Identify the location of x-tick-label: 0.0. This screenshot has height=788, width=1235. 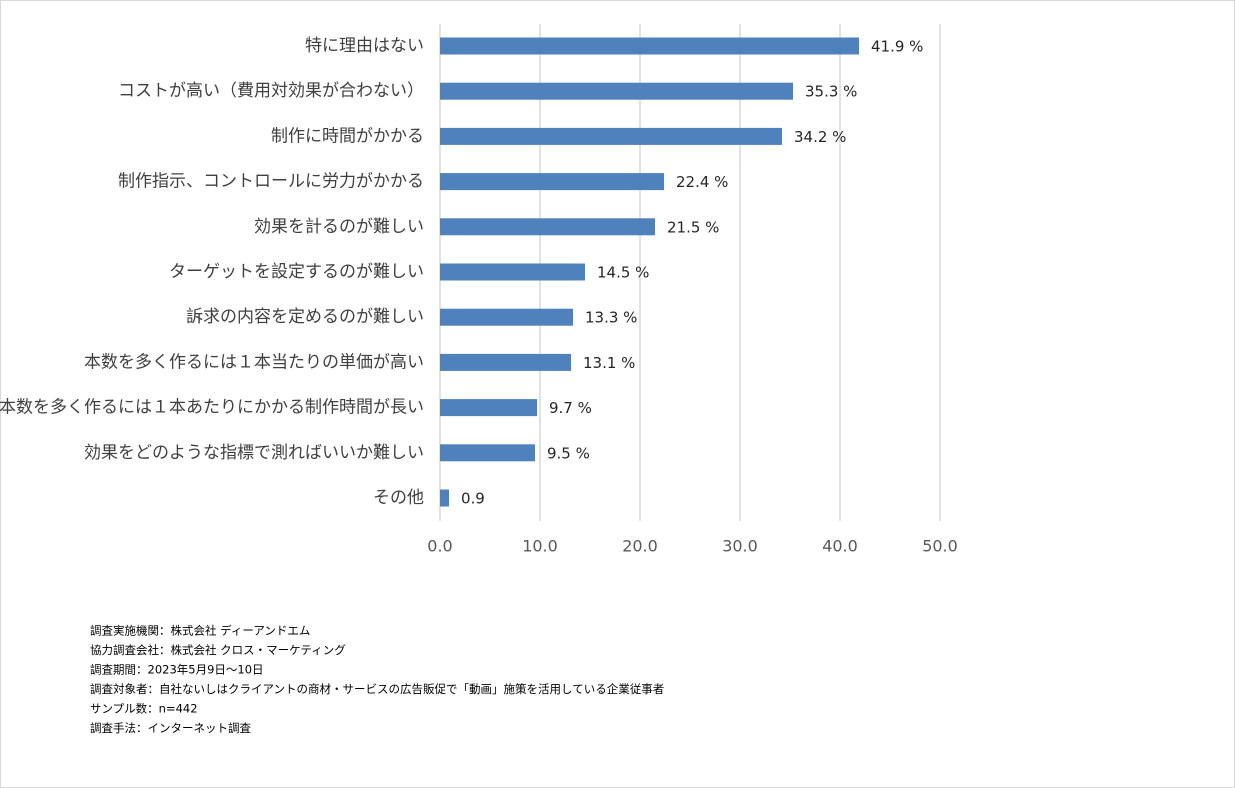
(439, 546).